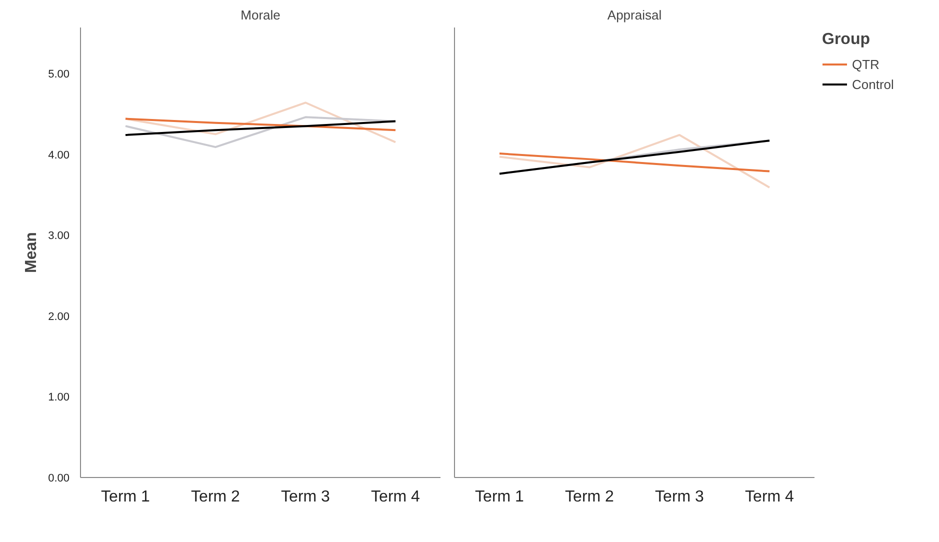 Image resolution: width=939 pixels, height=542 pixels. What do you see at coordinates (59, 74) in the screenshot?
I see `y-tick-label: 5.00` at bounding box center [59, 74].